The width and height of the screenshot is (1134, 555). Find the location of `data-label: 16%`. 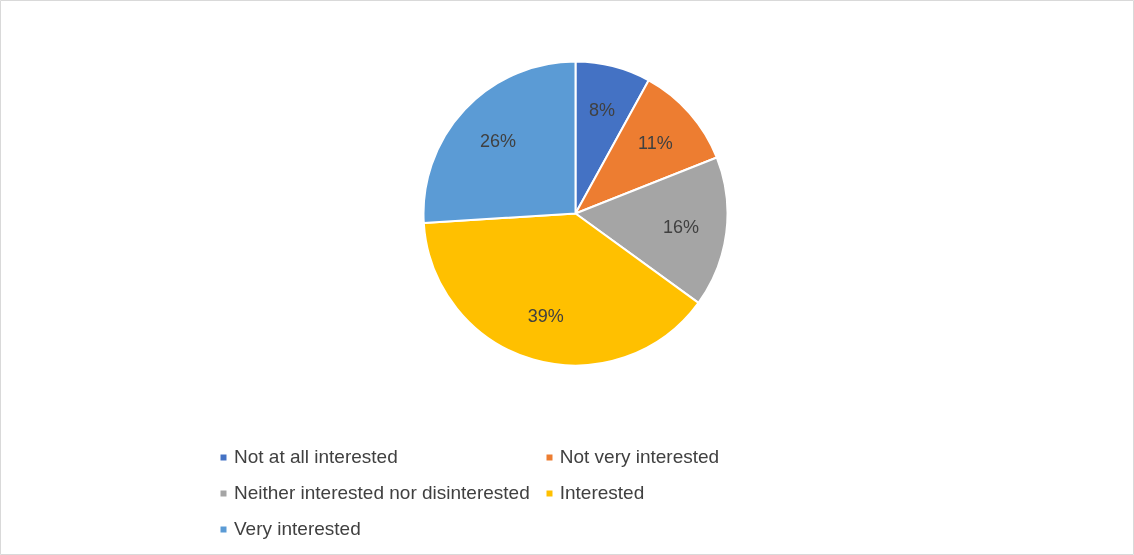

data-label: 16% is located at coordinates (681, 226).